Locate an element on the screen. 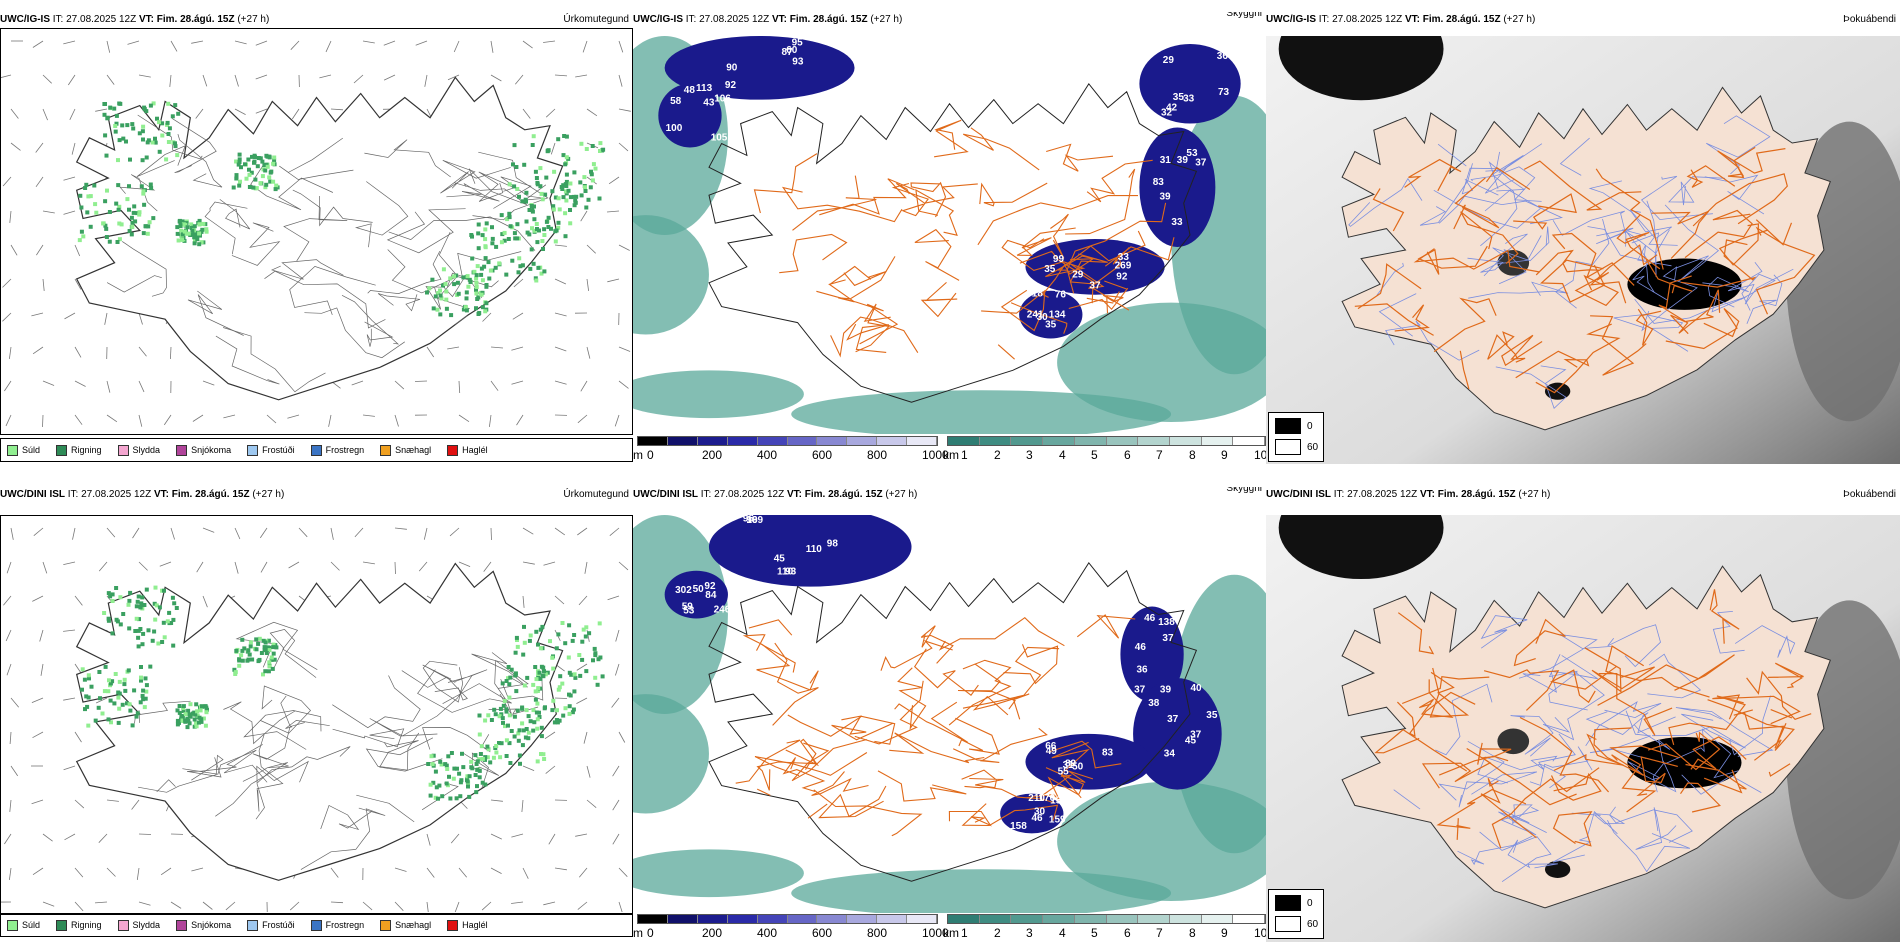 This screenshot has width=1900, height=950. cloud-base-value: 45 is located at coordinates (780, 559).